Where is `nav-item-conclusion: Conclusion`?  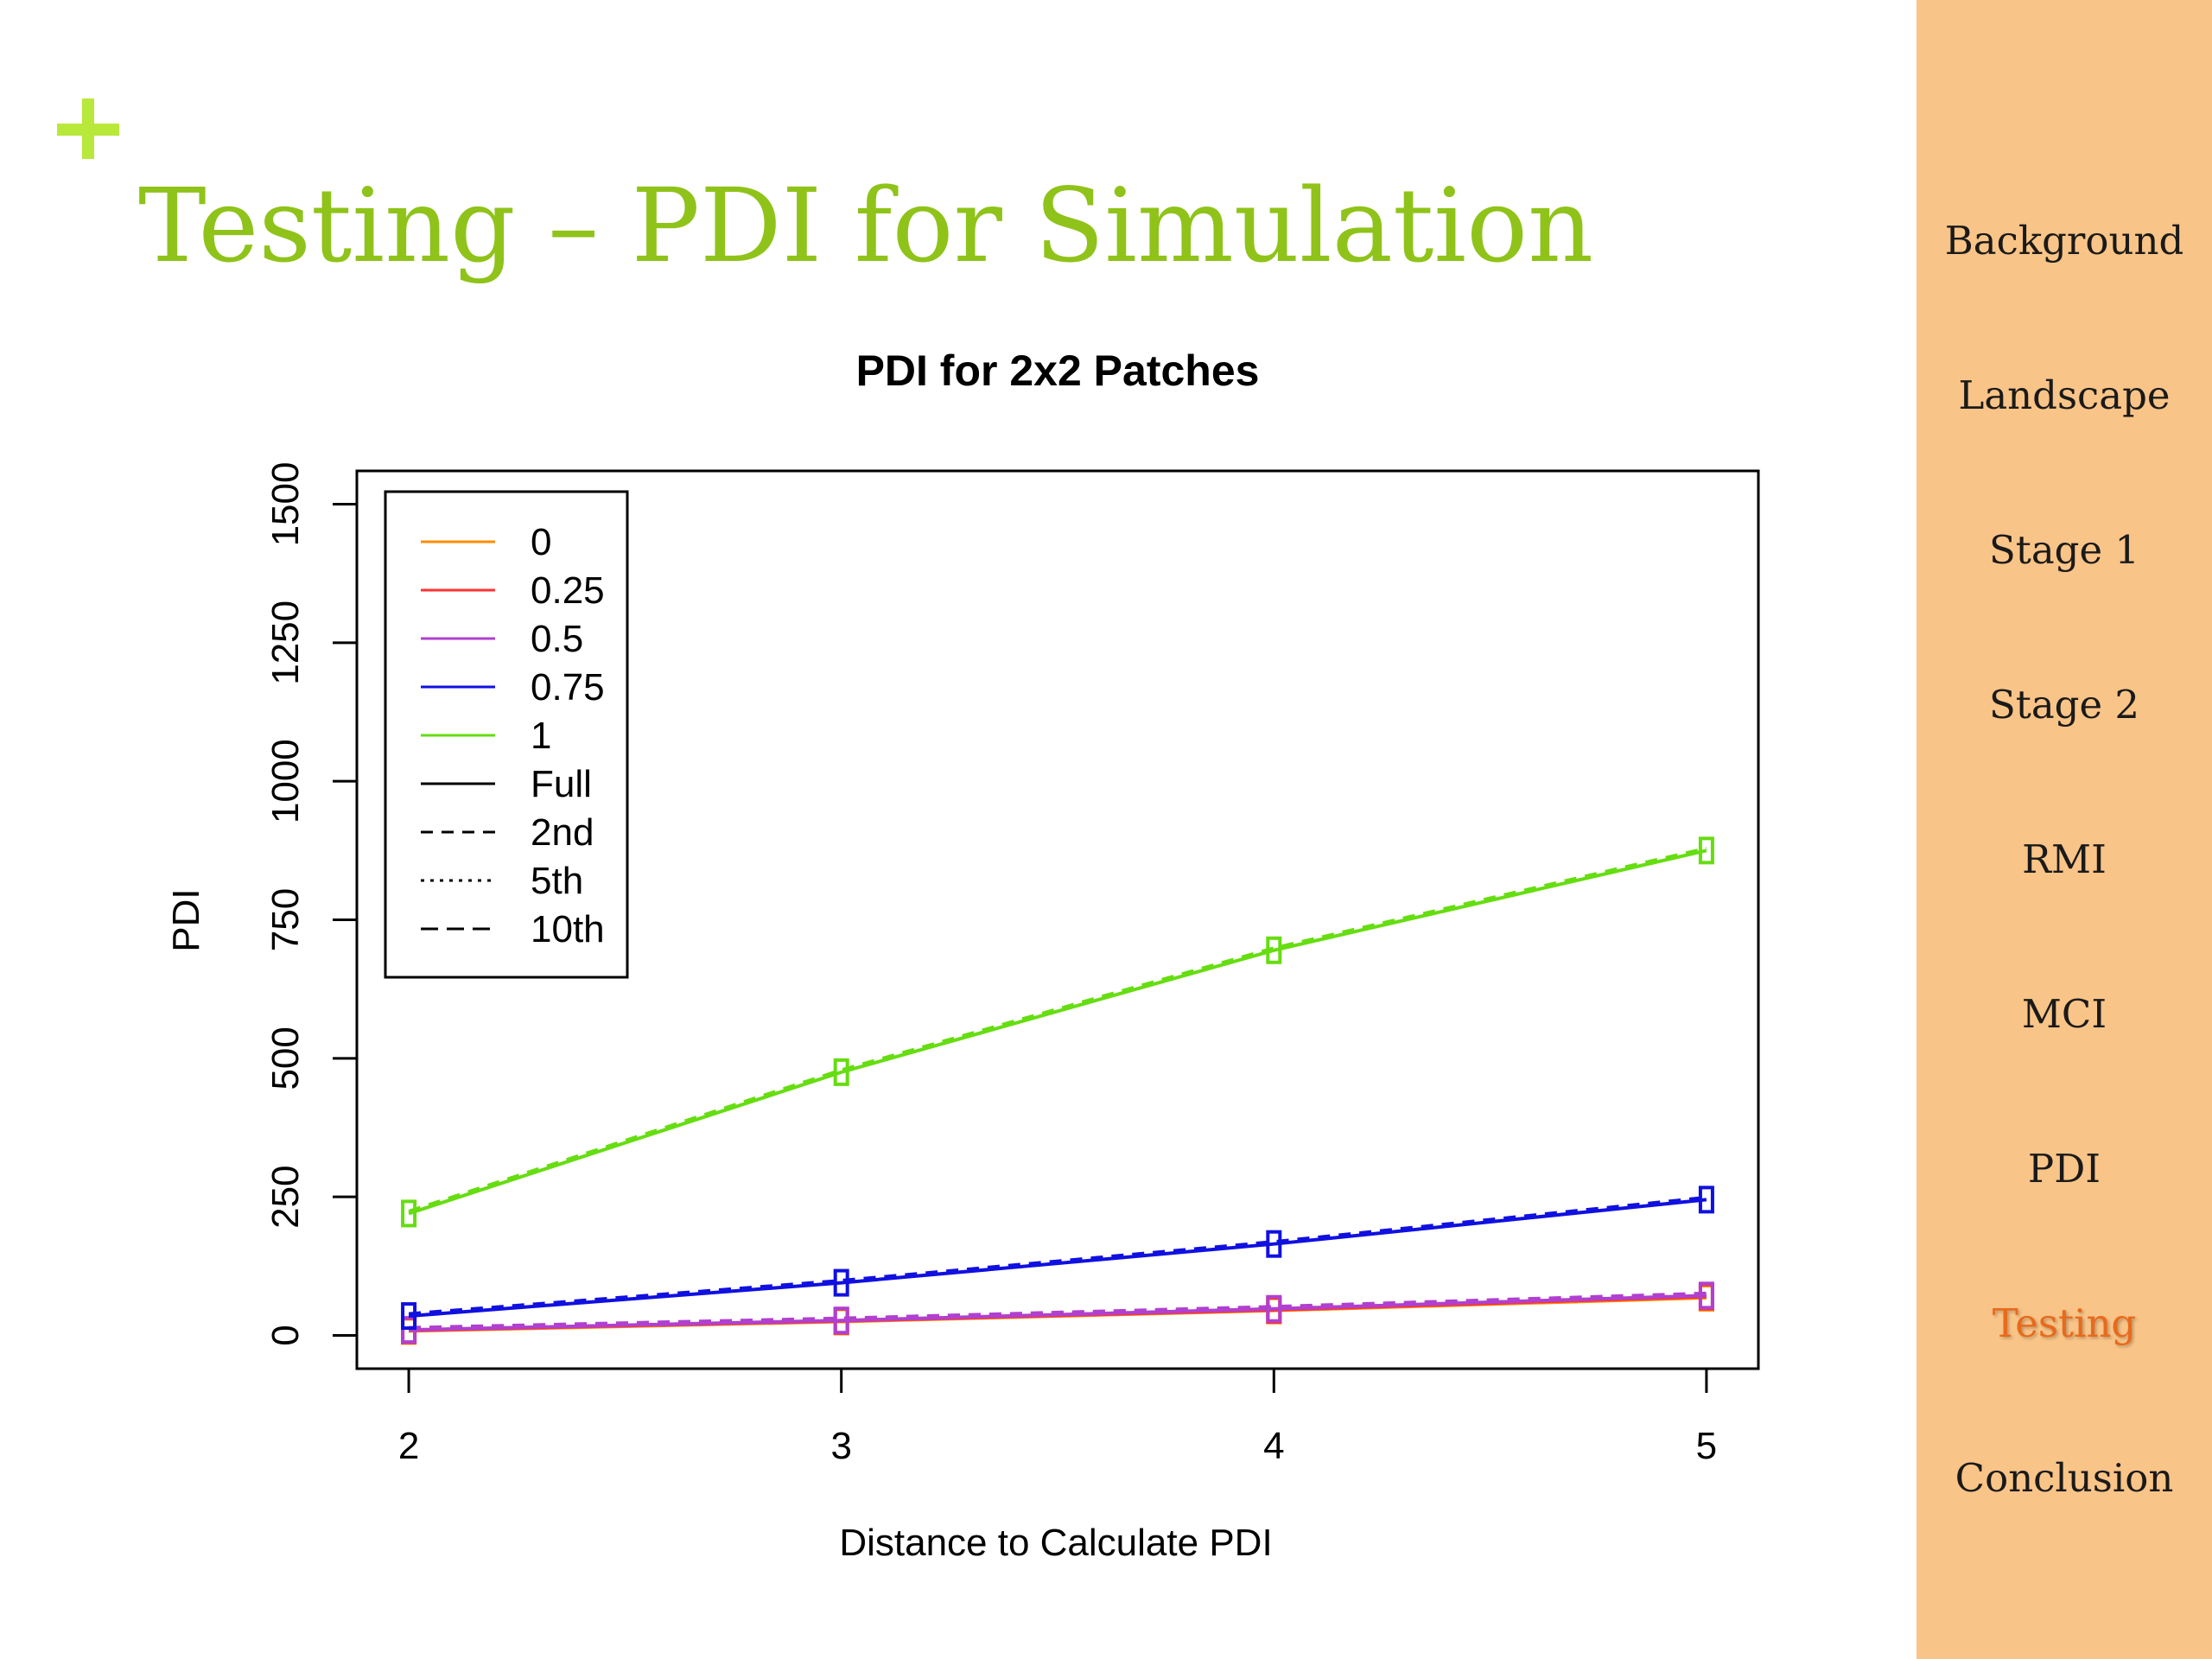
nav-item-conclusion: Conclusion is located at coordinates (2064, 1478).